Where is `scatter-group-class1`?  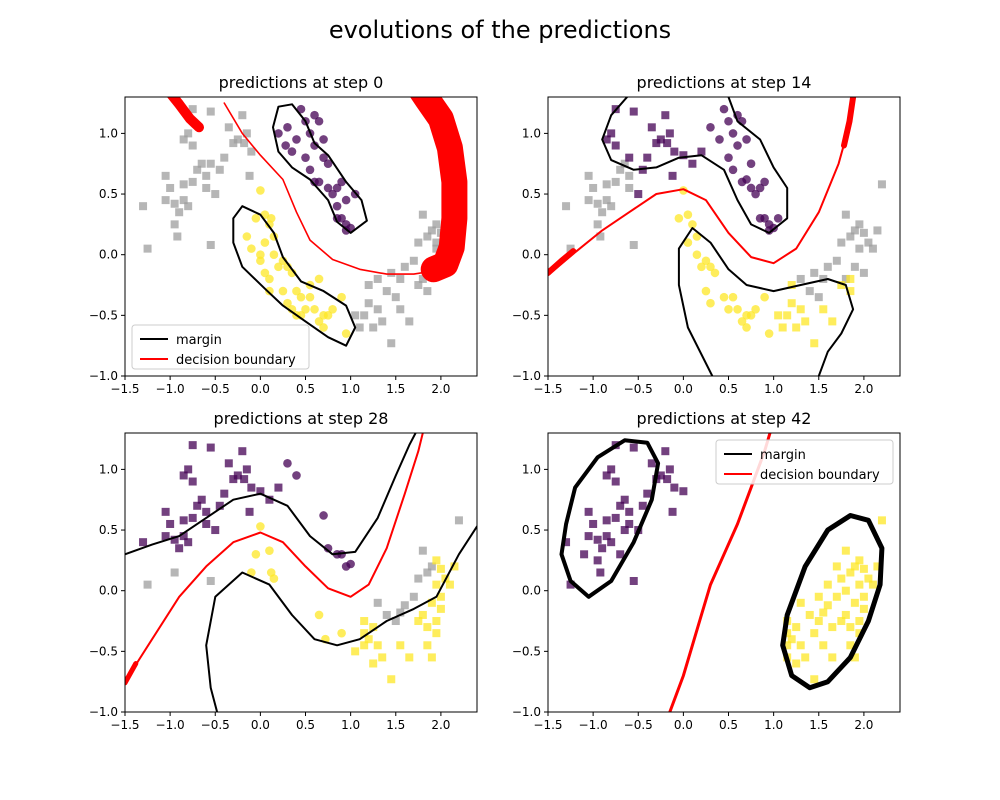 scatter-group-class1 is located at coordinates (834, 600).